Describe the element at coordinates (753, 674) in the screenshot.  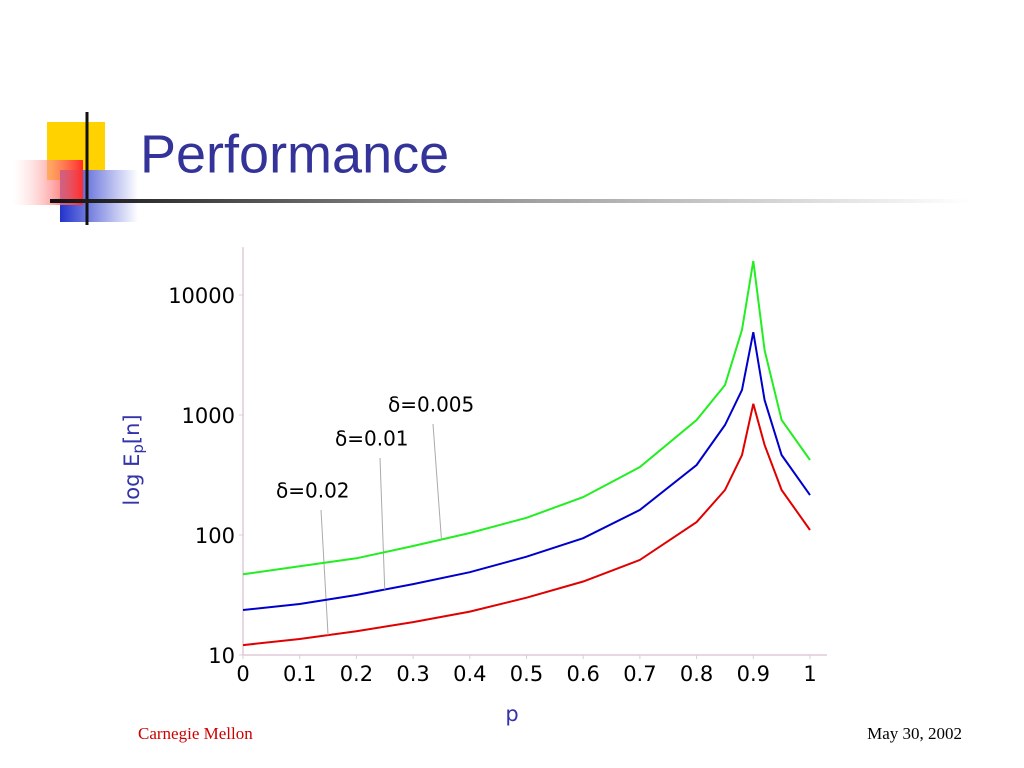
I see `x-tick-label: 0.9` at that location.